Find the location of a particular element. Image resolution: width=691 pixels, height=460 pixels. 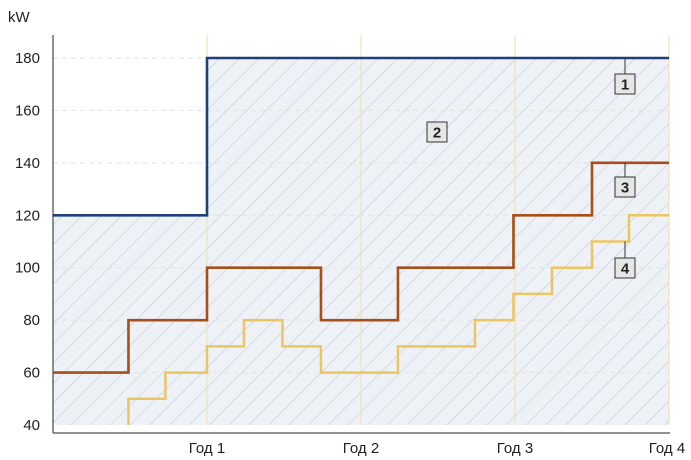

callout-series-4: 4 is located at coordinates (625, 260).